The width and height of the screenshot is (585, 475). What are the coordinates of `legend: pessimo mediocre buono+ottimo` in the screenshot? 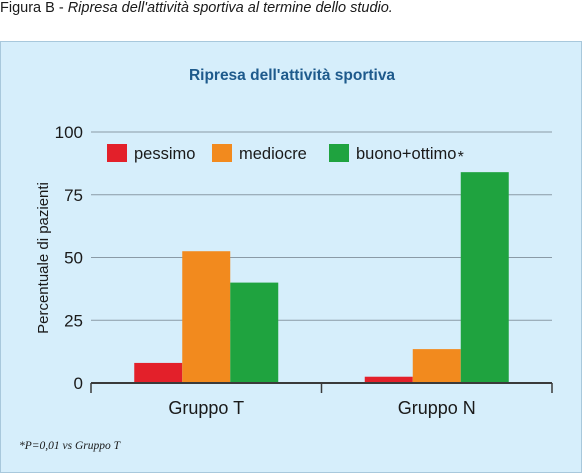 It's located at (281, 153).